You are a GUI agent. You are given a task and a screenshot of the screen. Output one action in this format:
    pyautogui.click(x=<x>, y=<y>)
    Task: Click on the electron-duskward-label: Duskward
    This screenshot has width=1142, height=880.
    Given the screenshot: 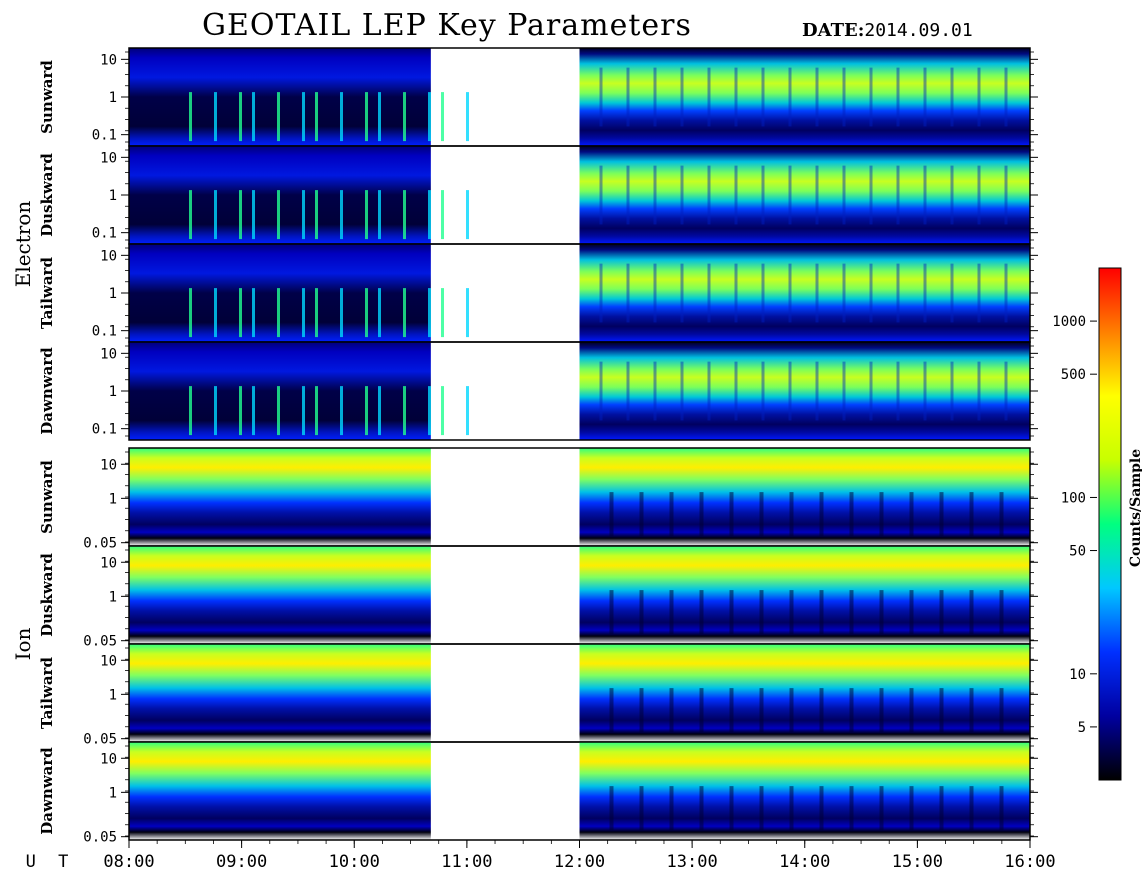 What is the action you would take?
    pyautogui.click(x=47, y=195)
    